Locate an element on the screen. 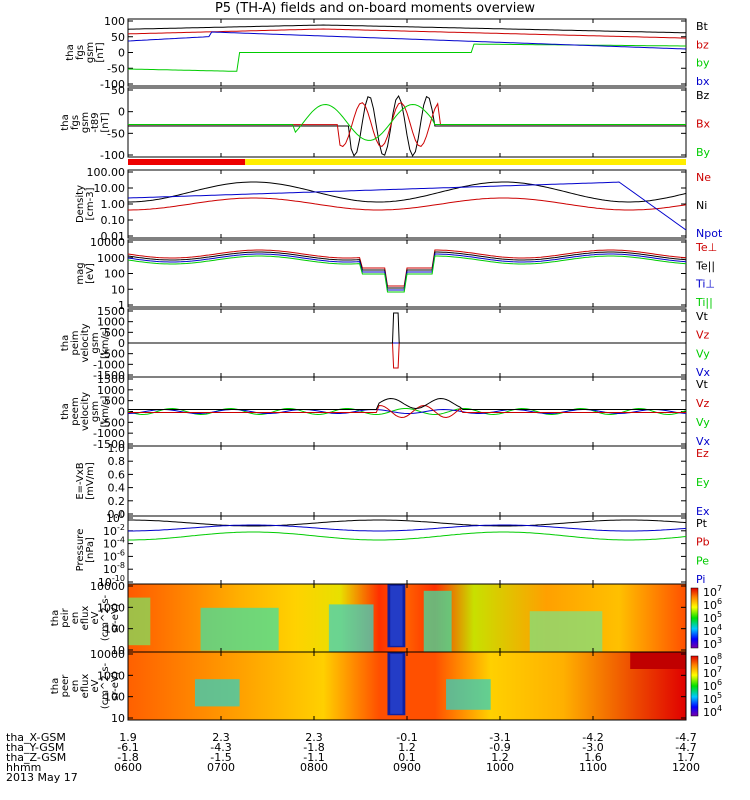 Image resolution: width=750 pixels, height=800 pixels. colorbar is located at coordinates (694, 686).